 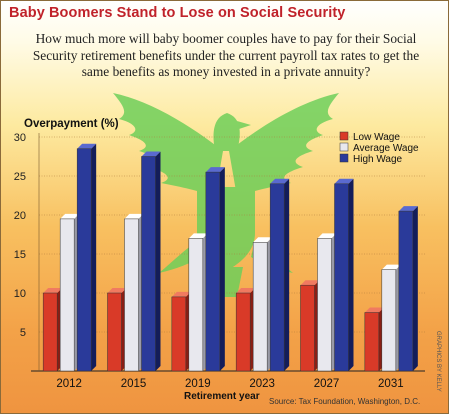 What do you see at coordinates (20, 177) in the screenshot?
I see `y-tick-label: 25` at bounding box center [20, 177].